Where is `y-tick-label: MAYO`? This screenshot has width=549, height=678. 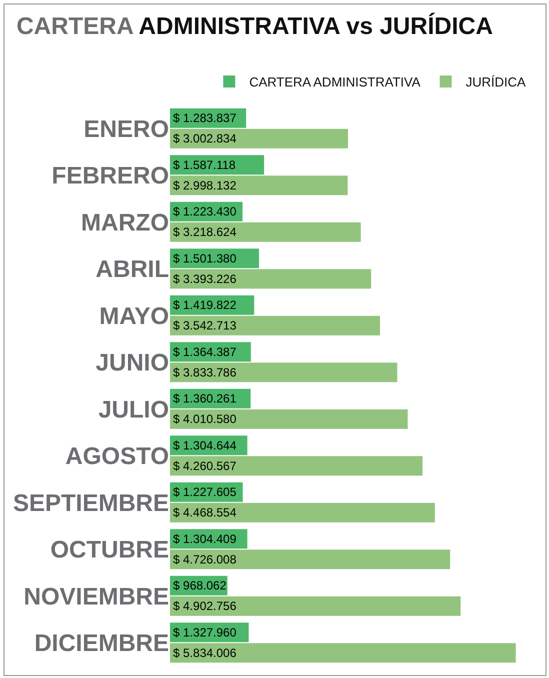
y-tick-label: MAYO is located at coordinates (134, 316).